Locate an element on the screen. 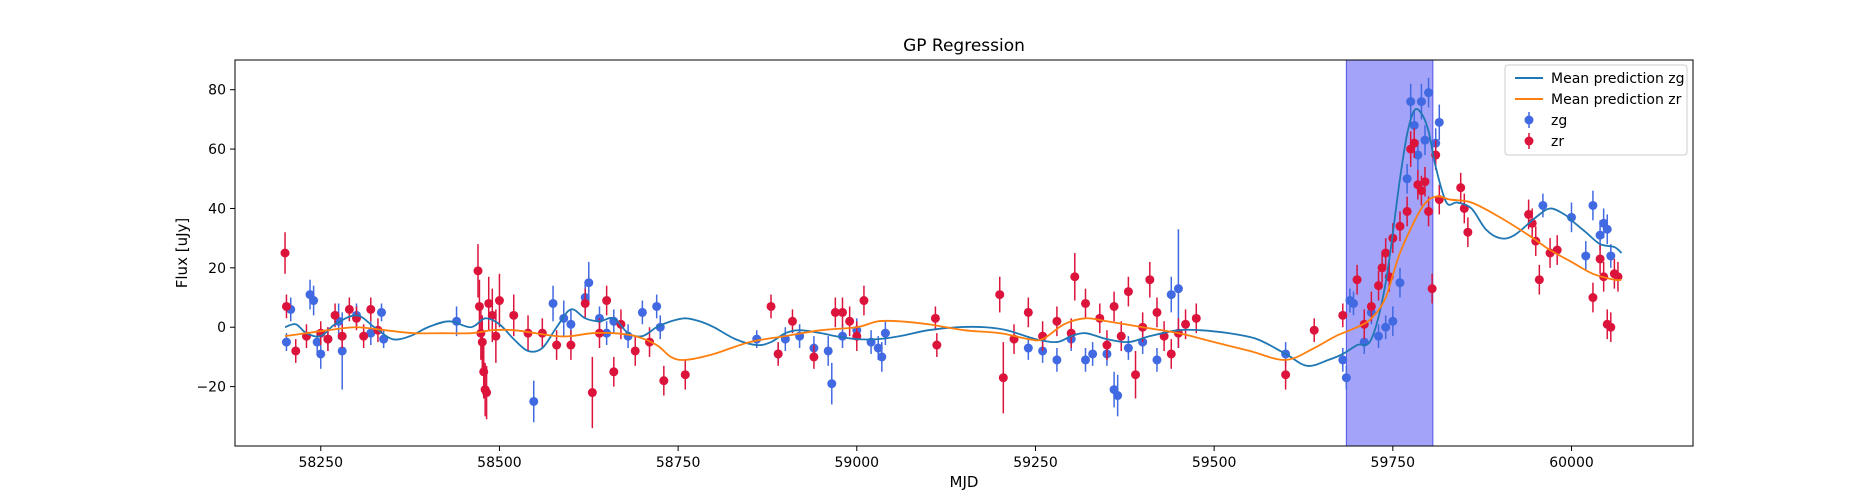  y-axis-label: Flux [uJy] is located at coordinates (182, 253).